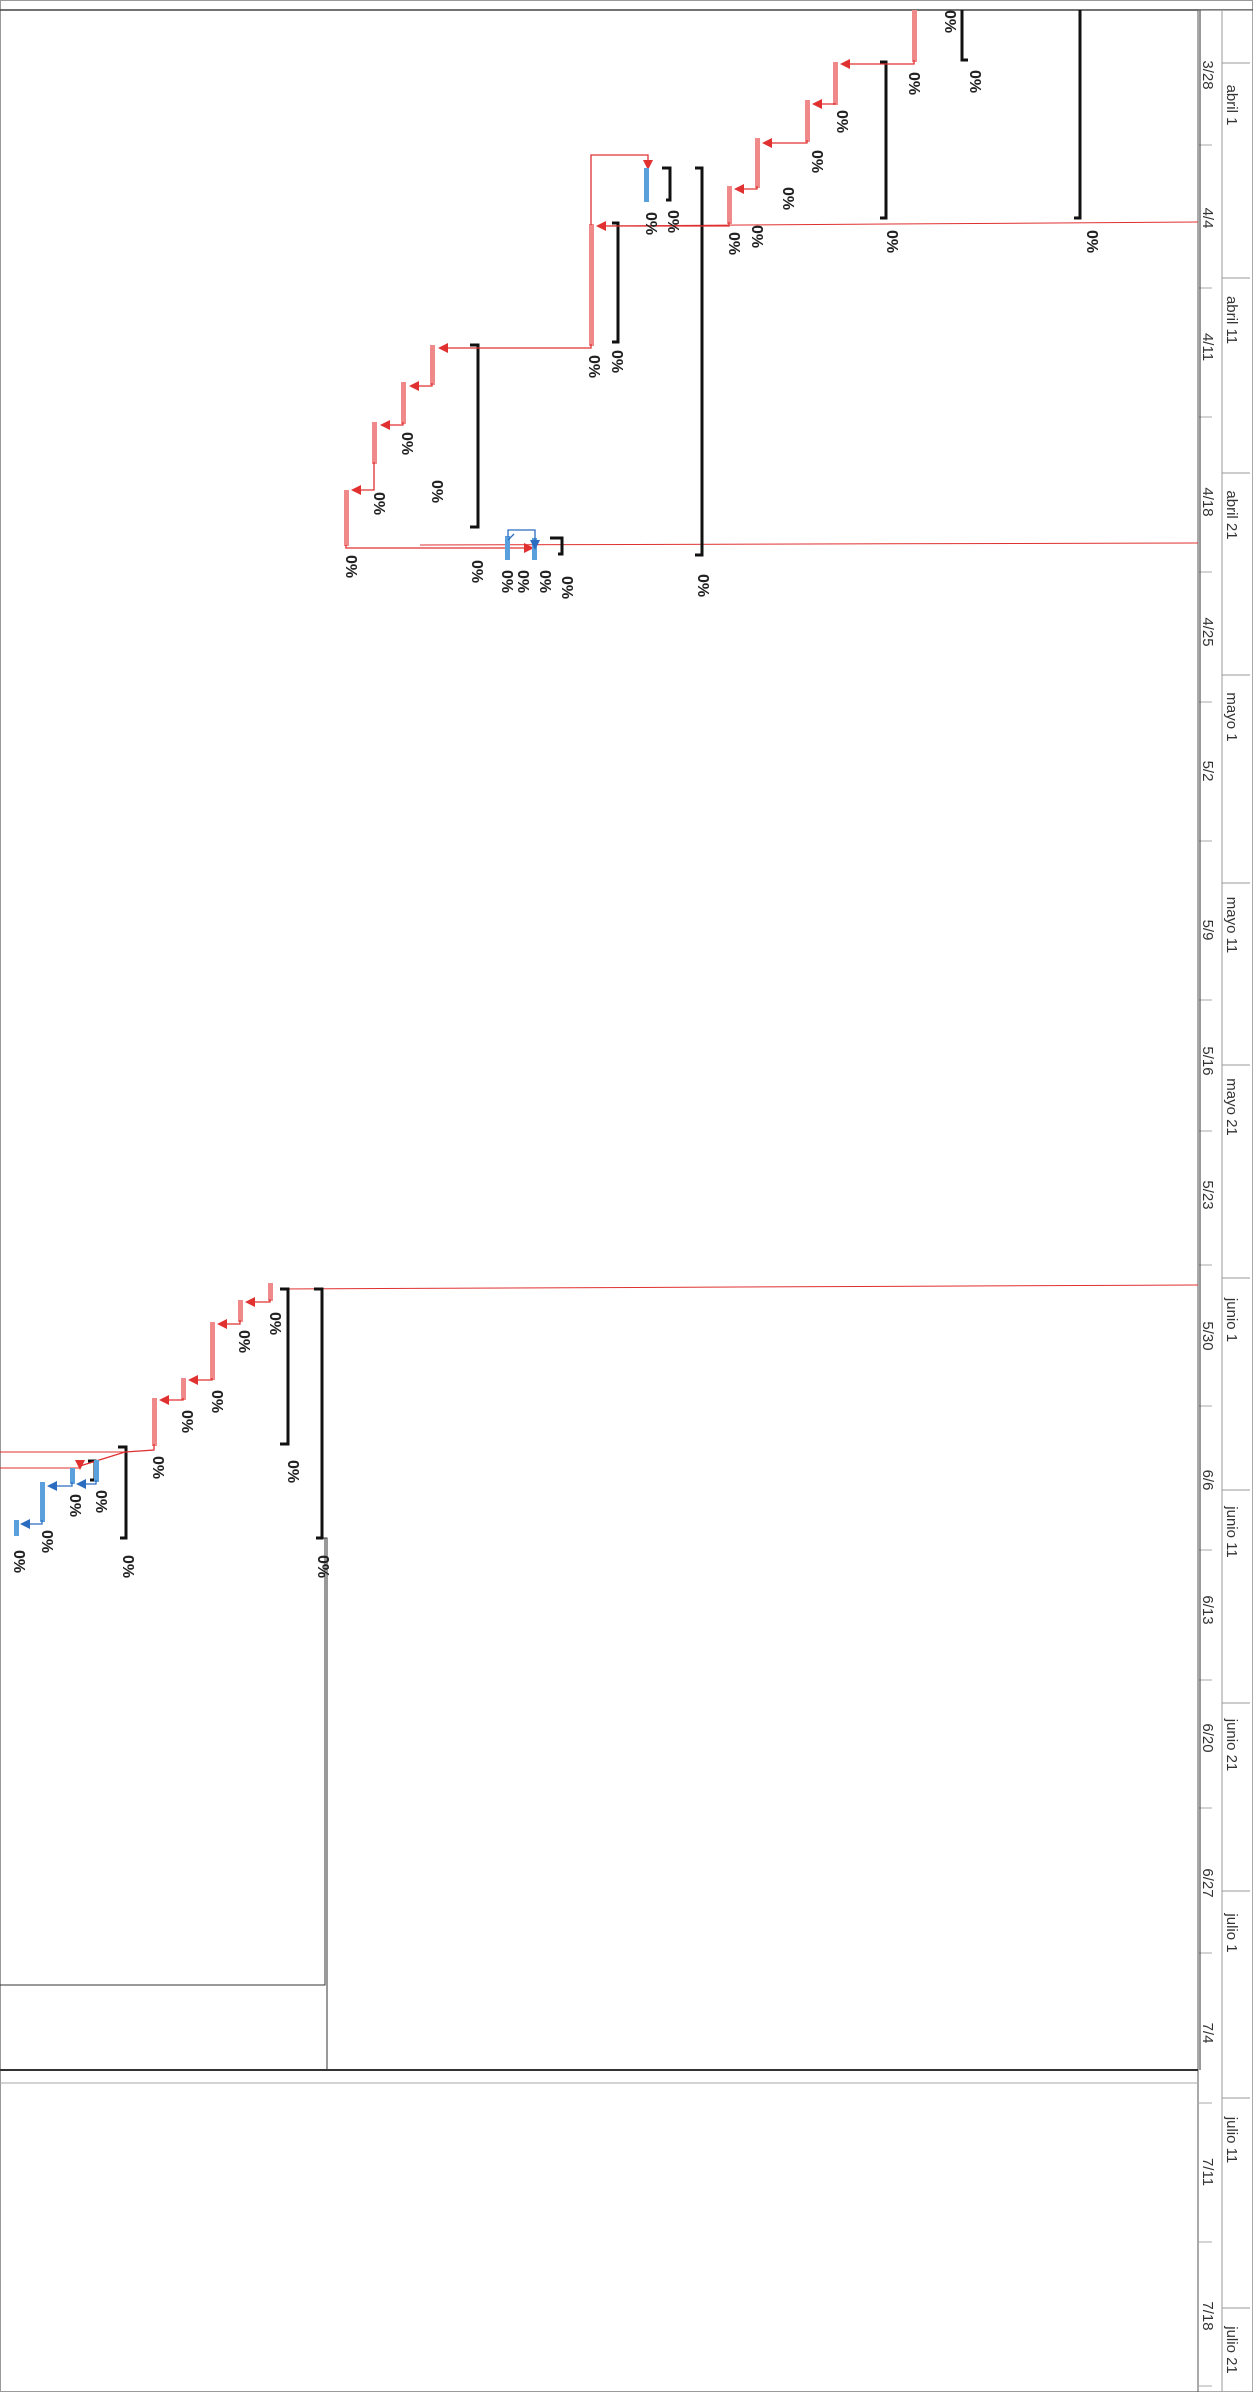  I want to click on minor-tick-label: 7/11, so click(1207, 2172).